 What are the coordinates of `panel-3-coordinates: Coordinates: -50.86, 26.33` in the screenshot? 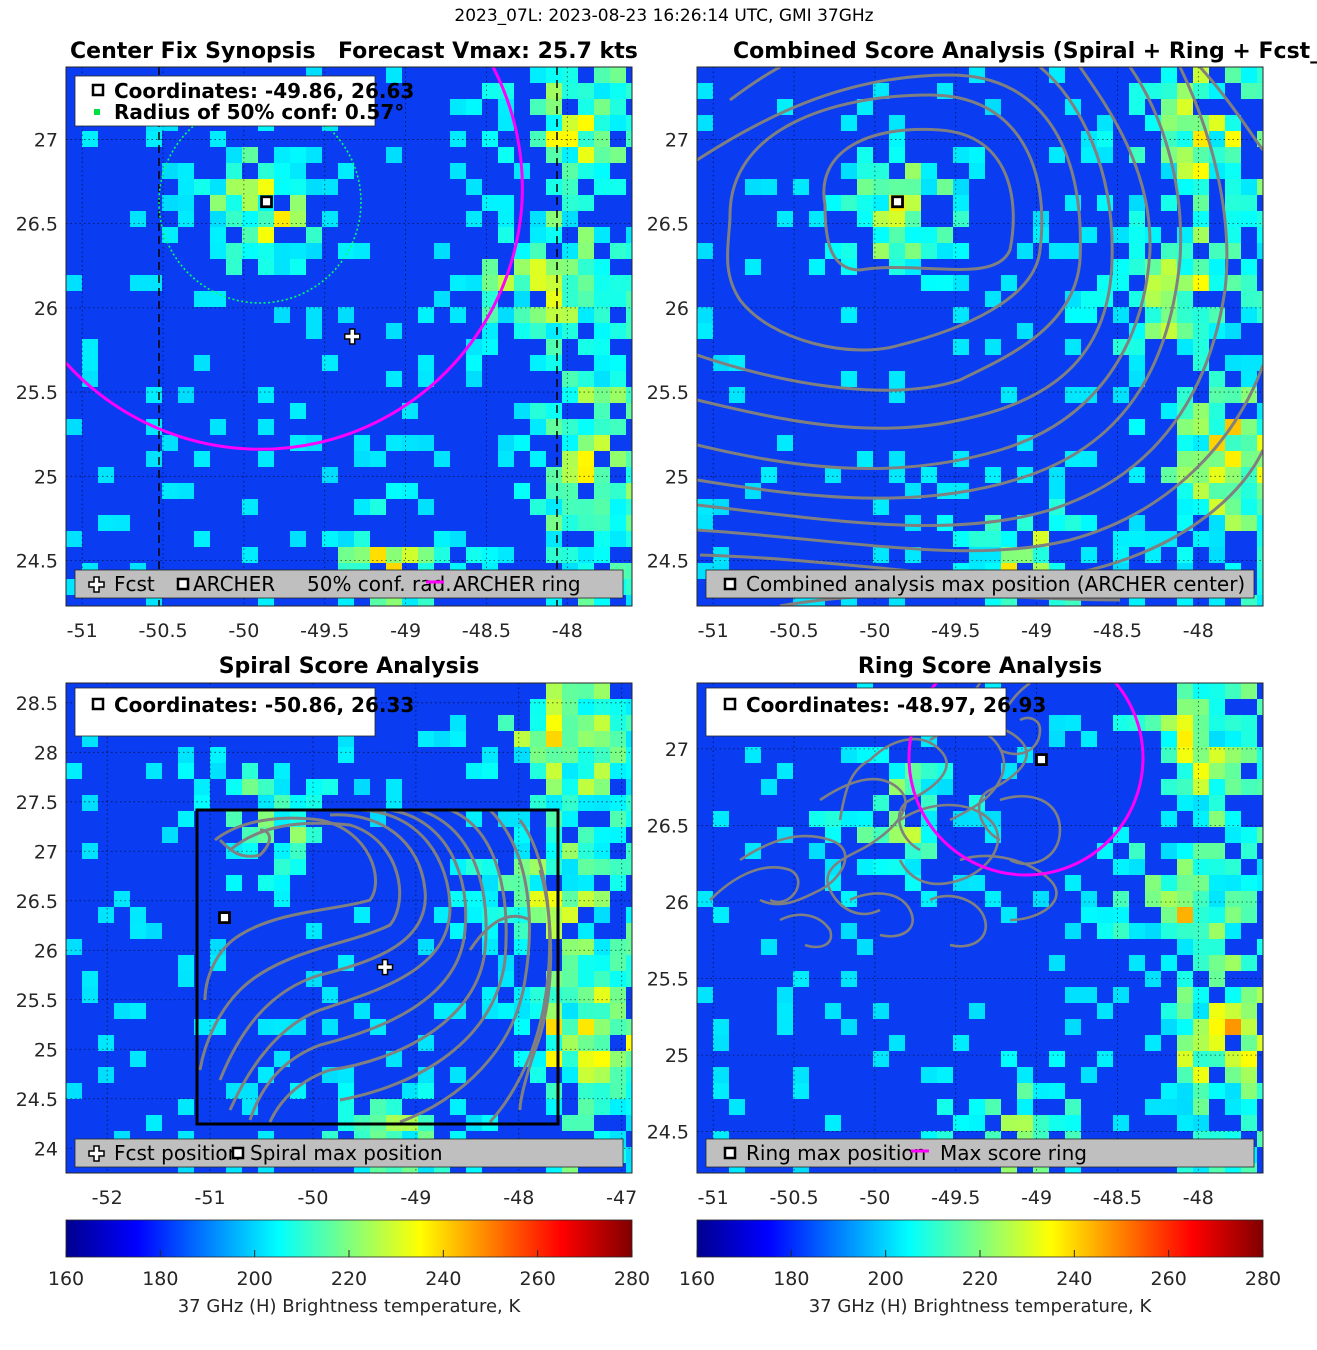 It's located at (264, 705).